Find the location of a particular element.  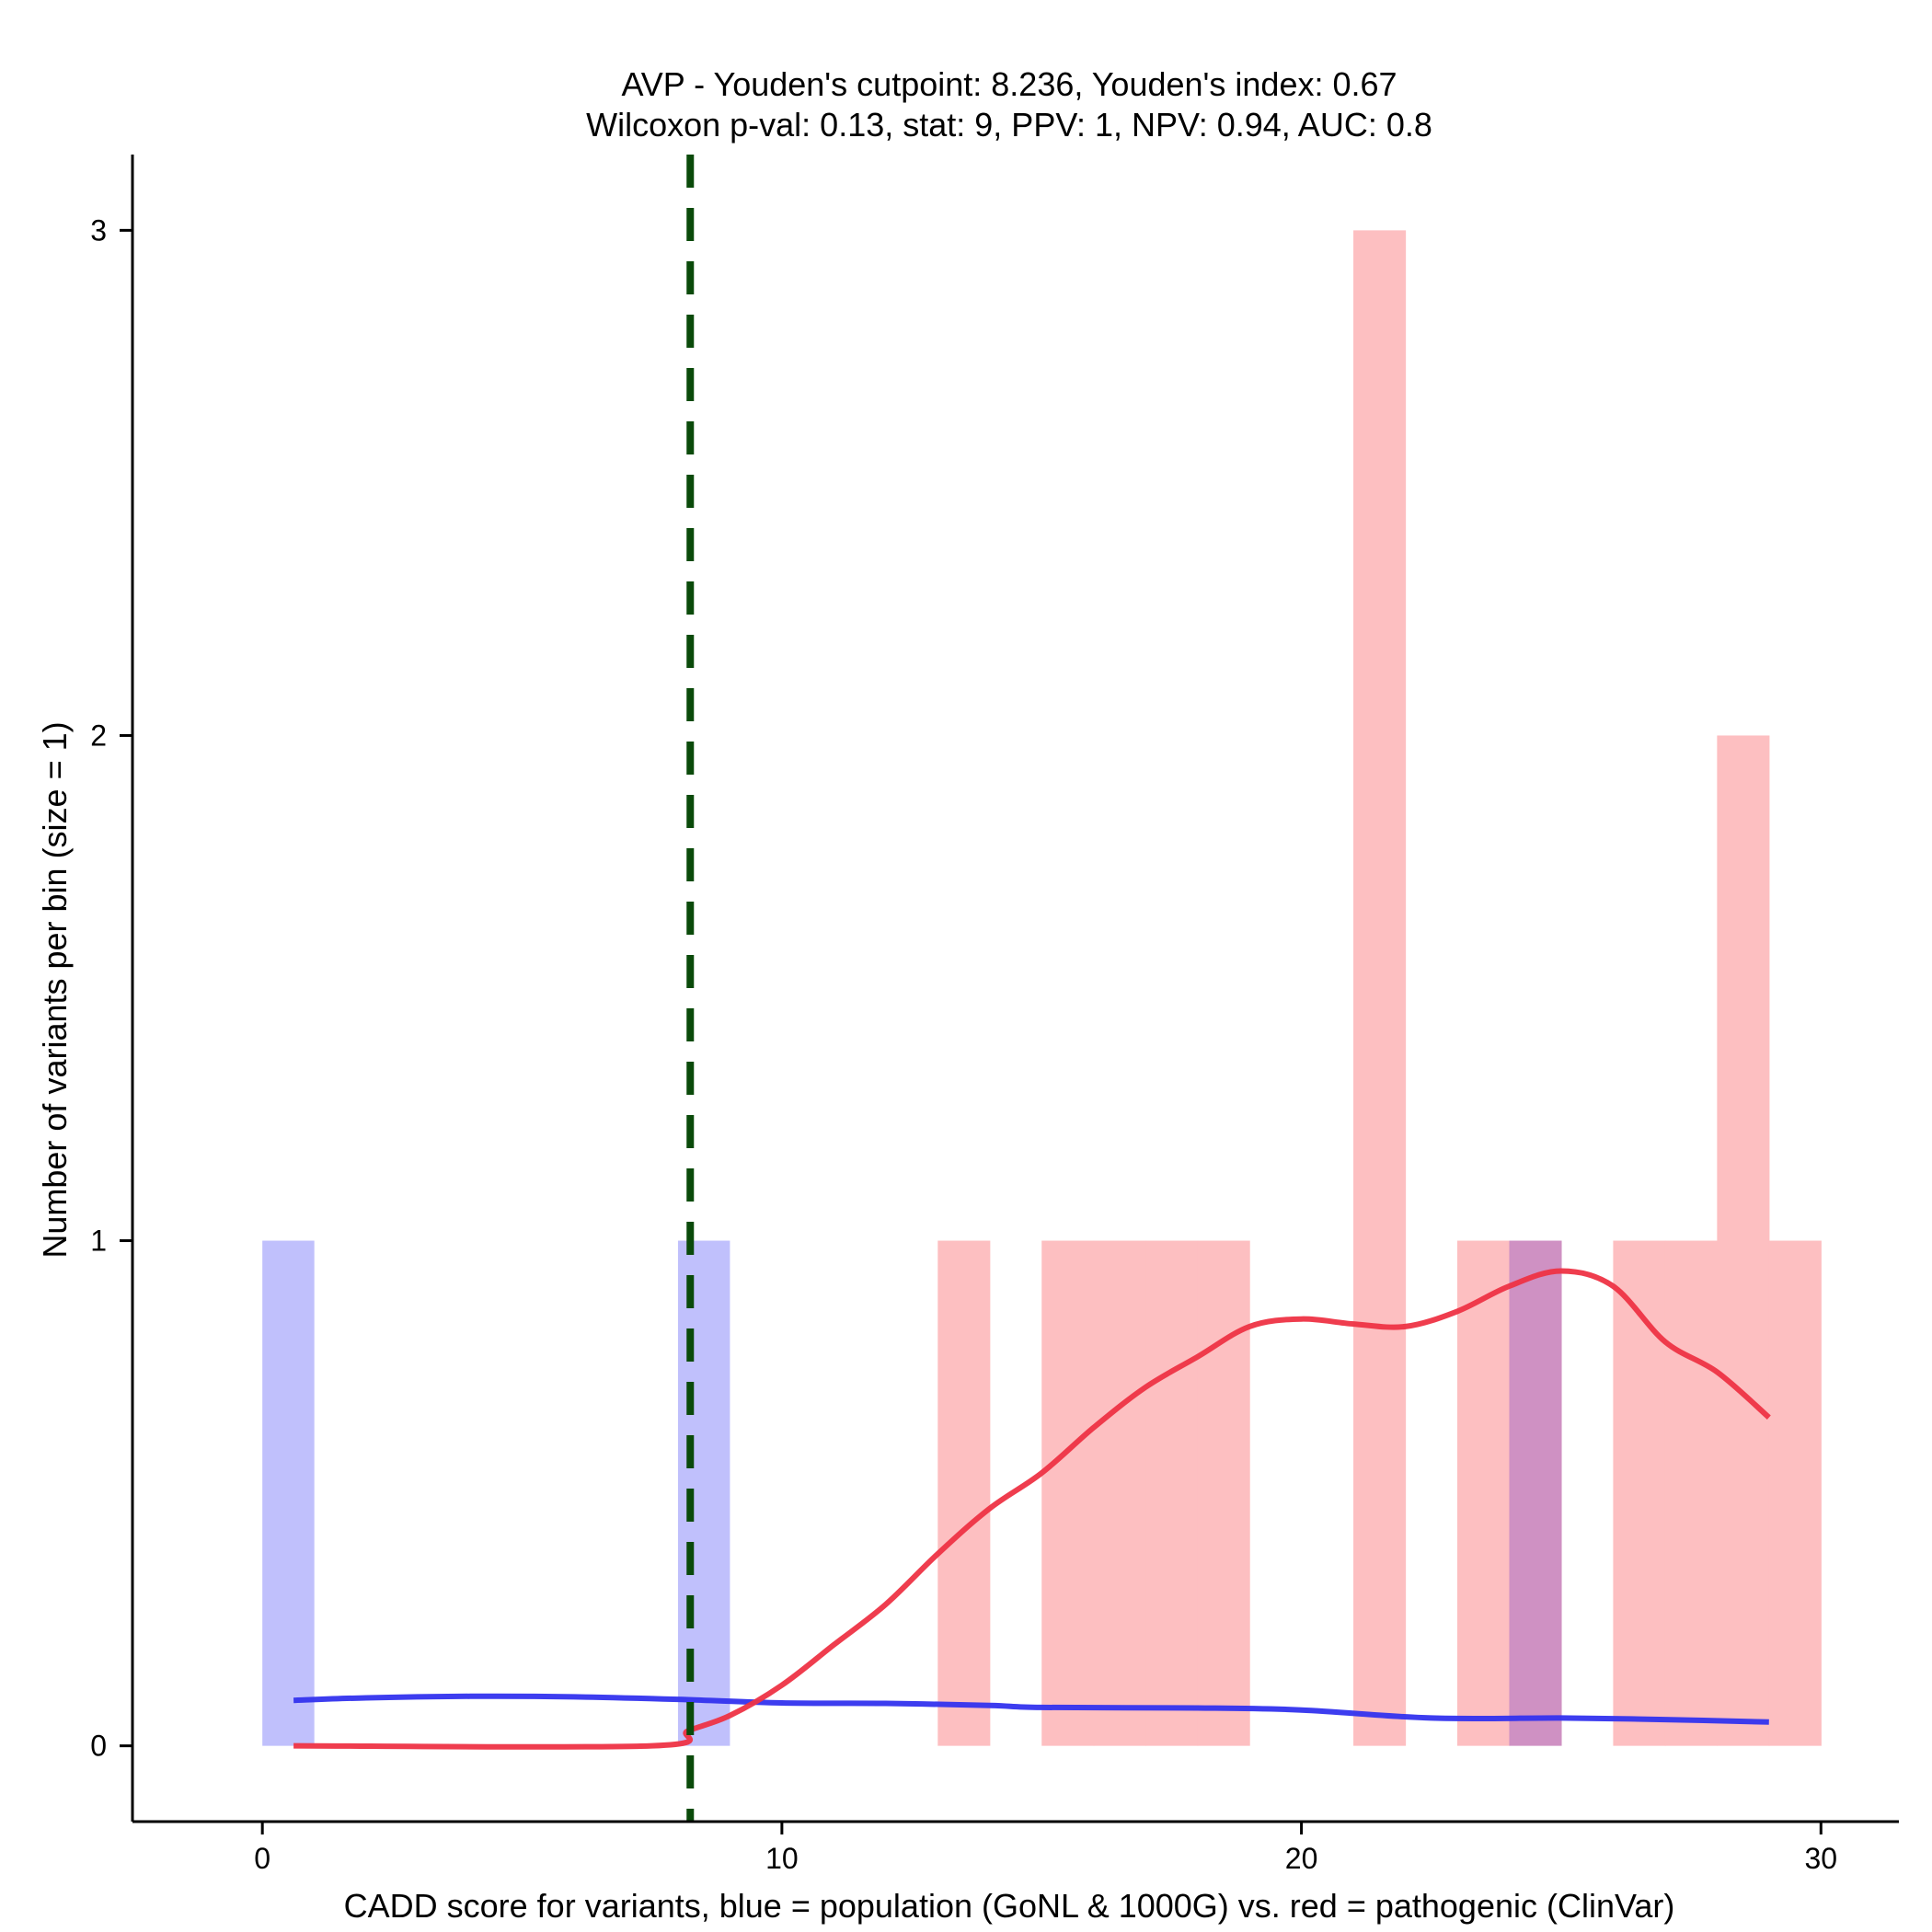

x-tick-label: 10 is located at coordinates (782, 1858).